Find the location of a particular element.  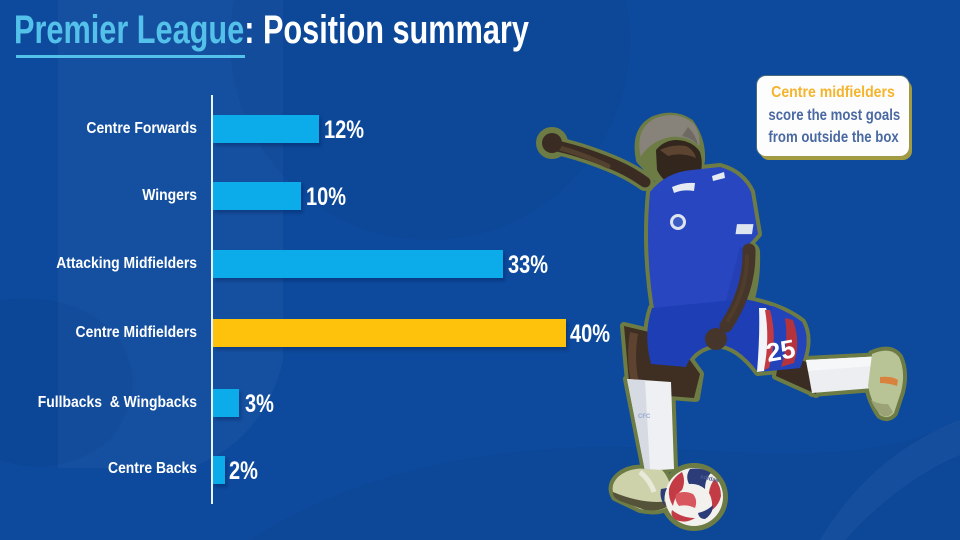

svg-text: 25 is located at coordinates (781, 350).